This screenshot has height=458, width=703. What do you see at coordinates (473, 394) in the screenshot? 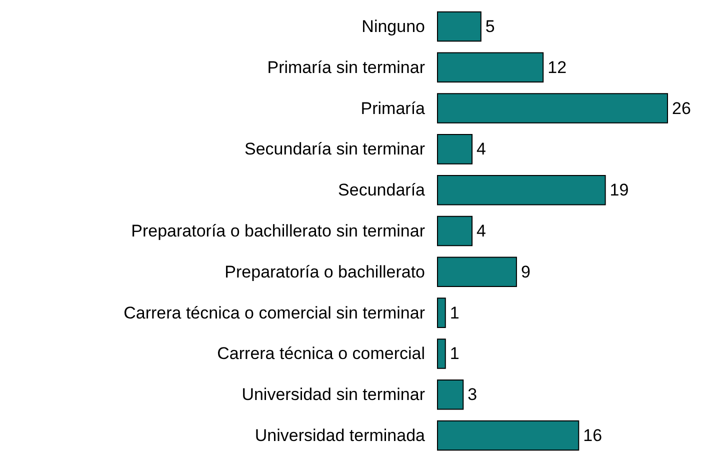
I see `data-label: 3` at bounding box center [473, 394].